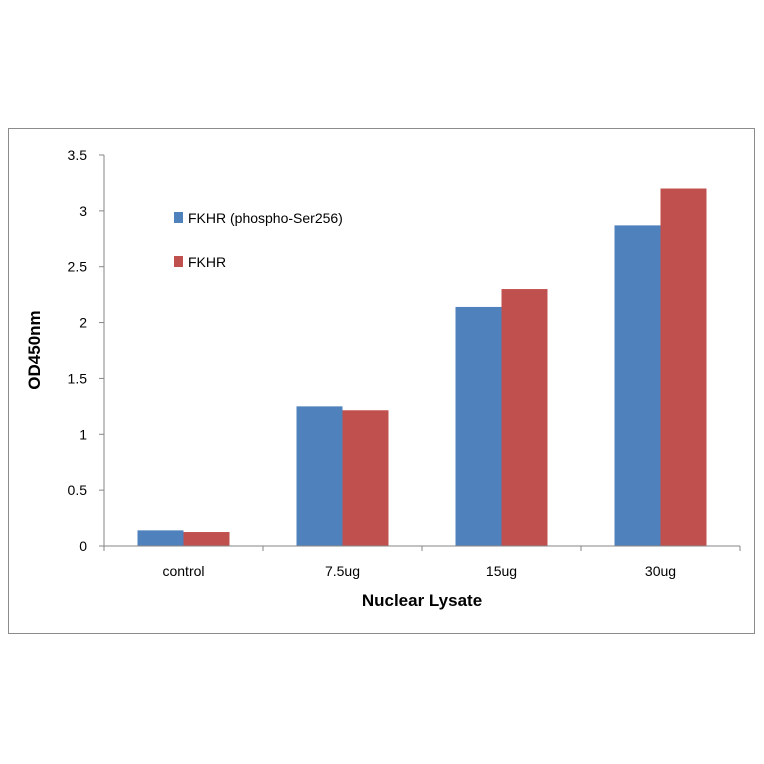  I want to click on bar-phospho-control, so click(160, 538).